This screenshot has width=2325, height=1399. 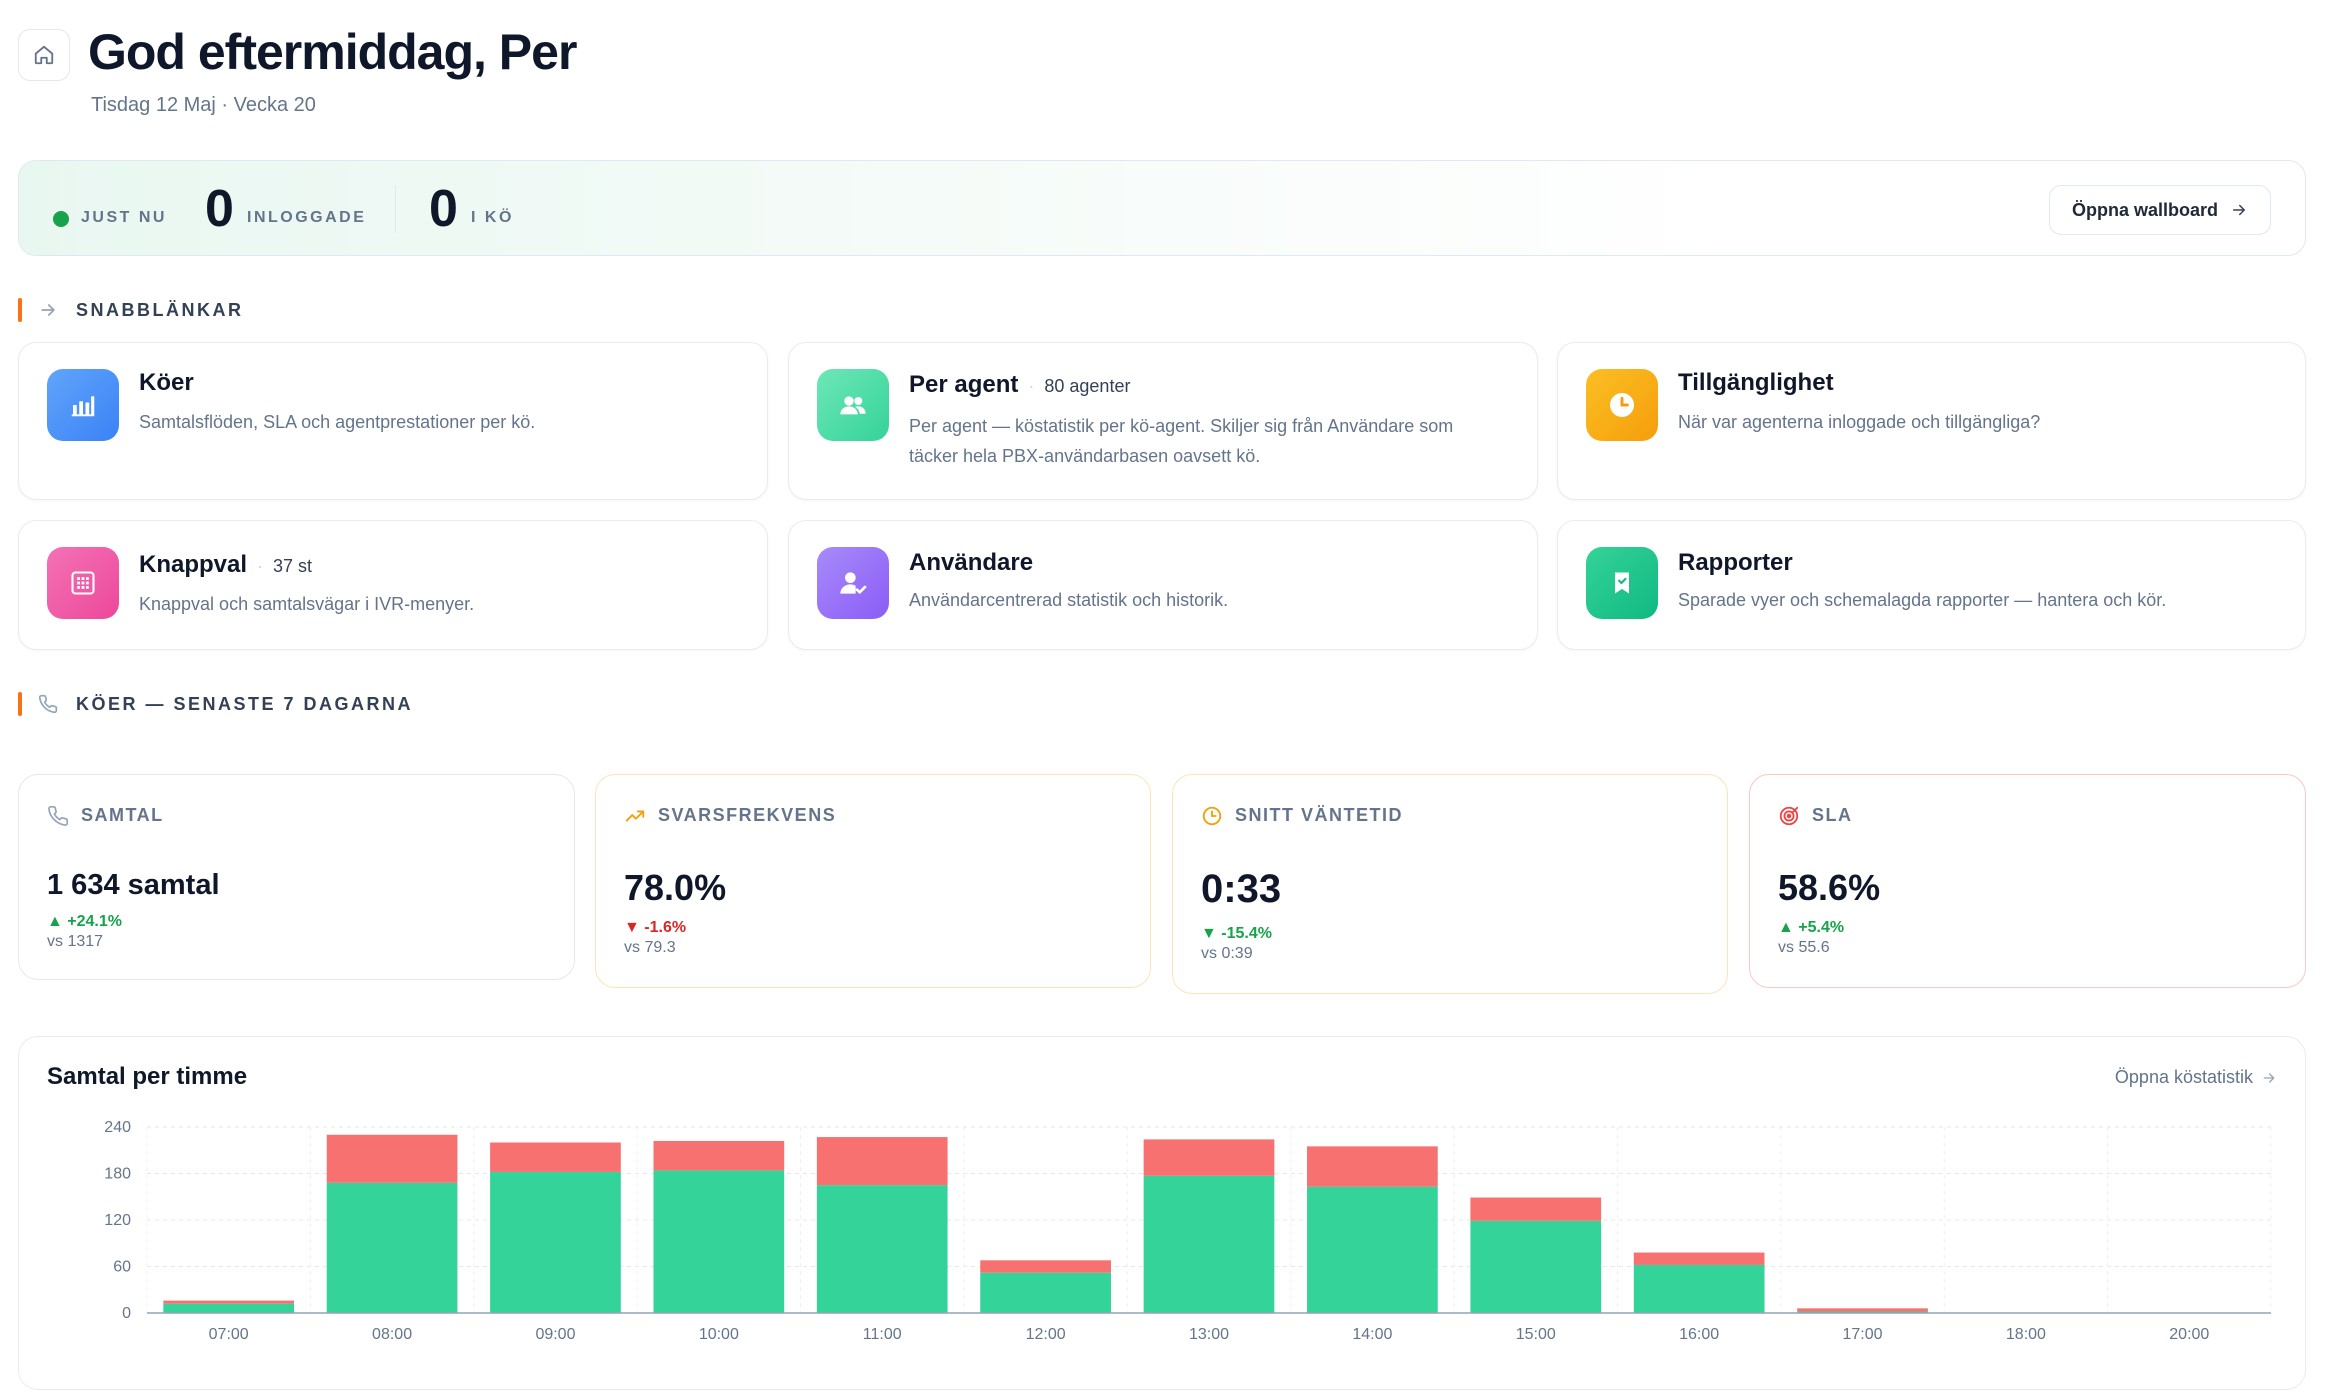 I want to click on quicklink-title-row: Knappval · 37 st, so click(x=225, y=565).